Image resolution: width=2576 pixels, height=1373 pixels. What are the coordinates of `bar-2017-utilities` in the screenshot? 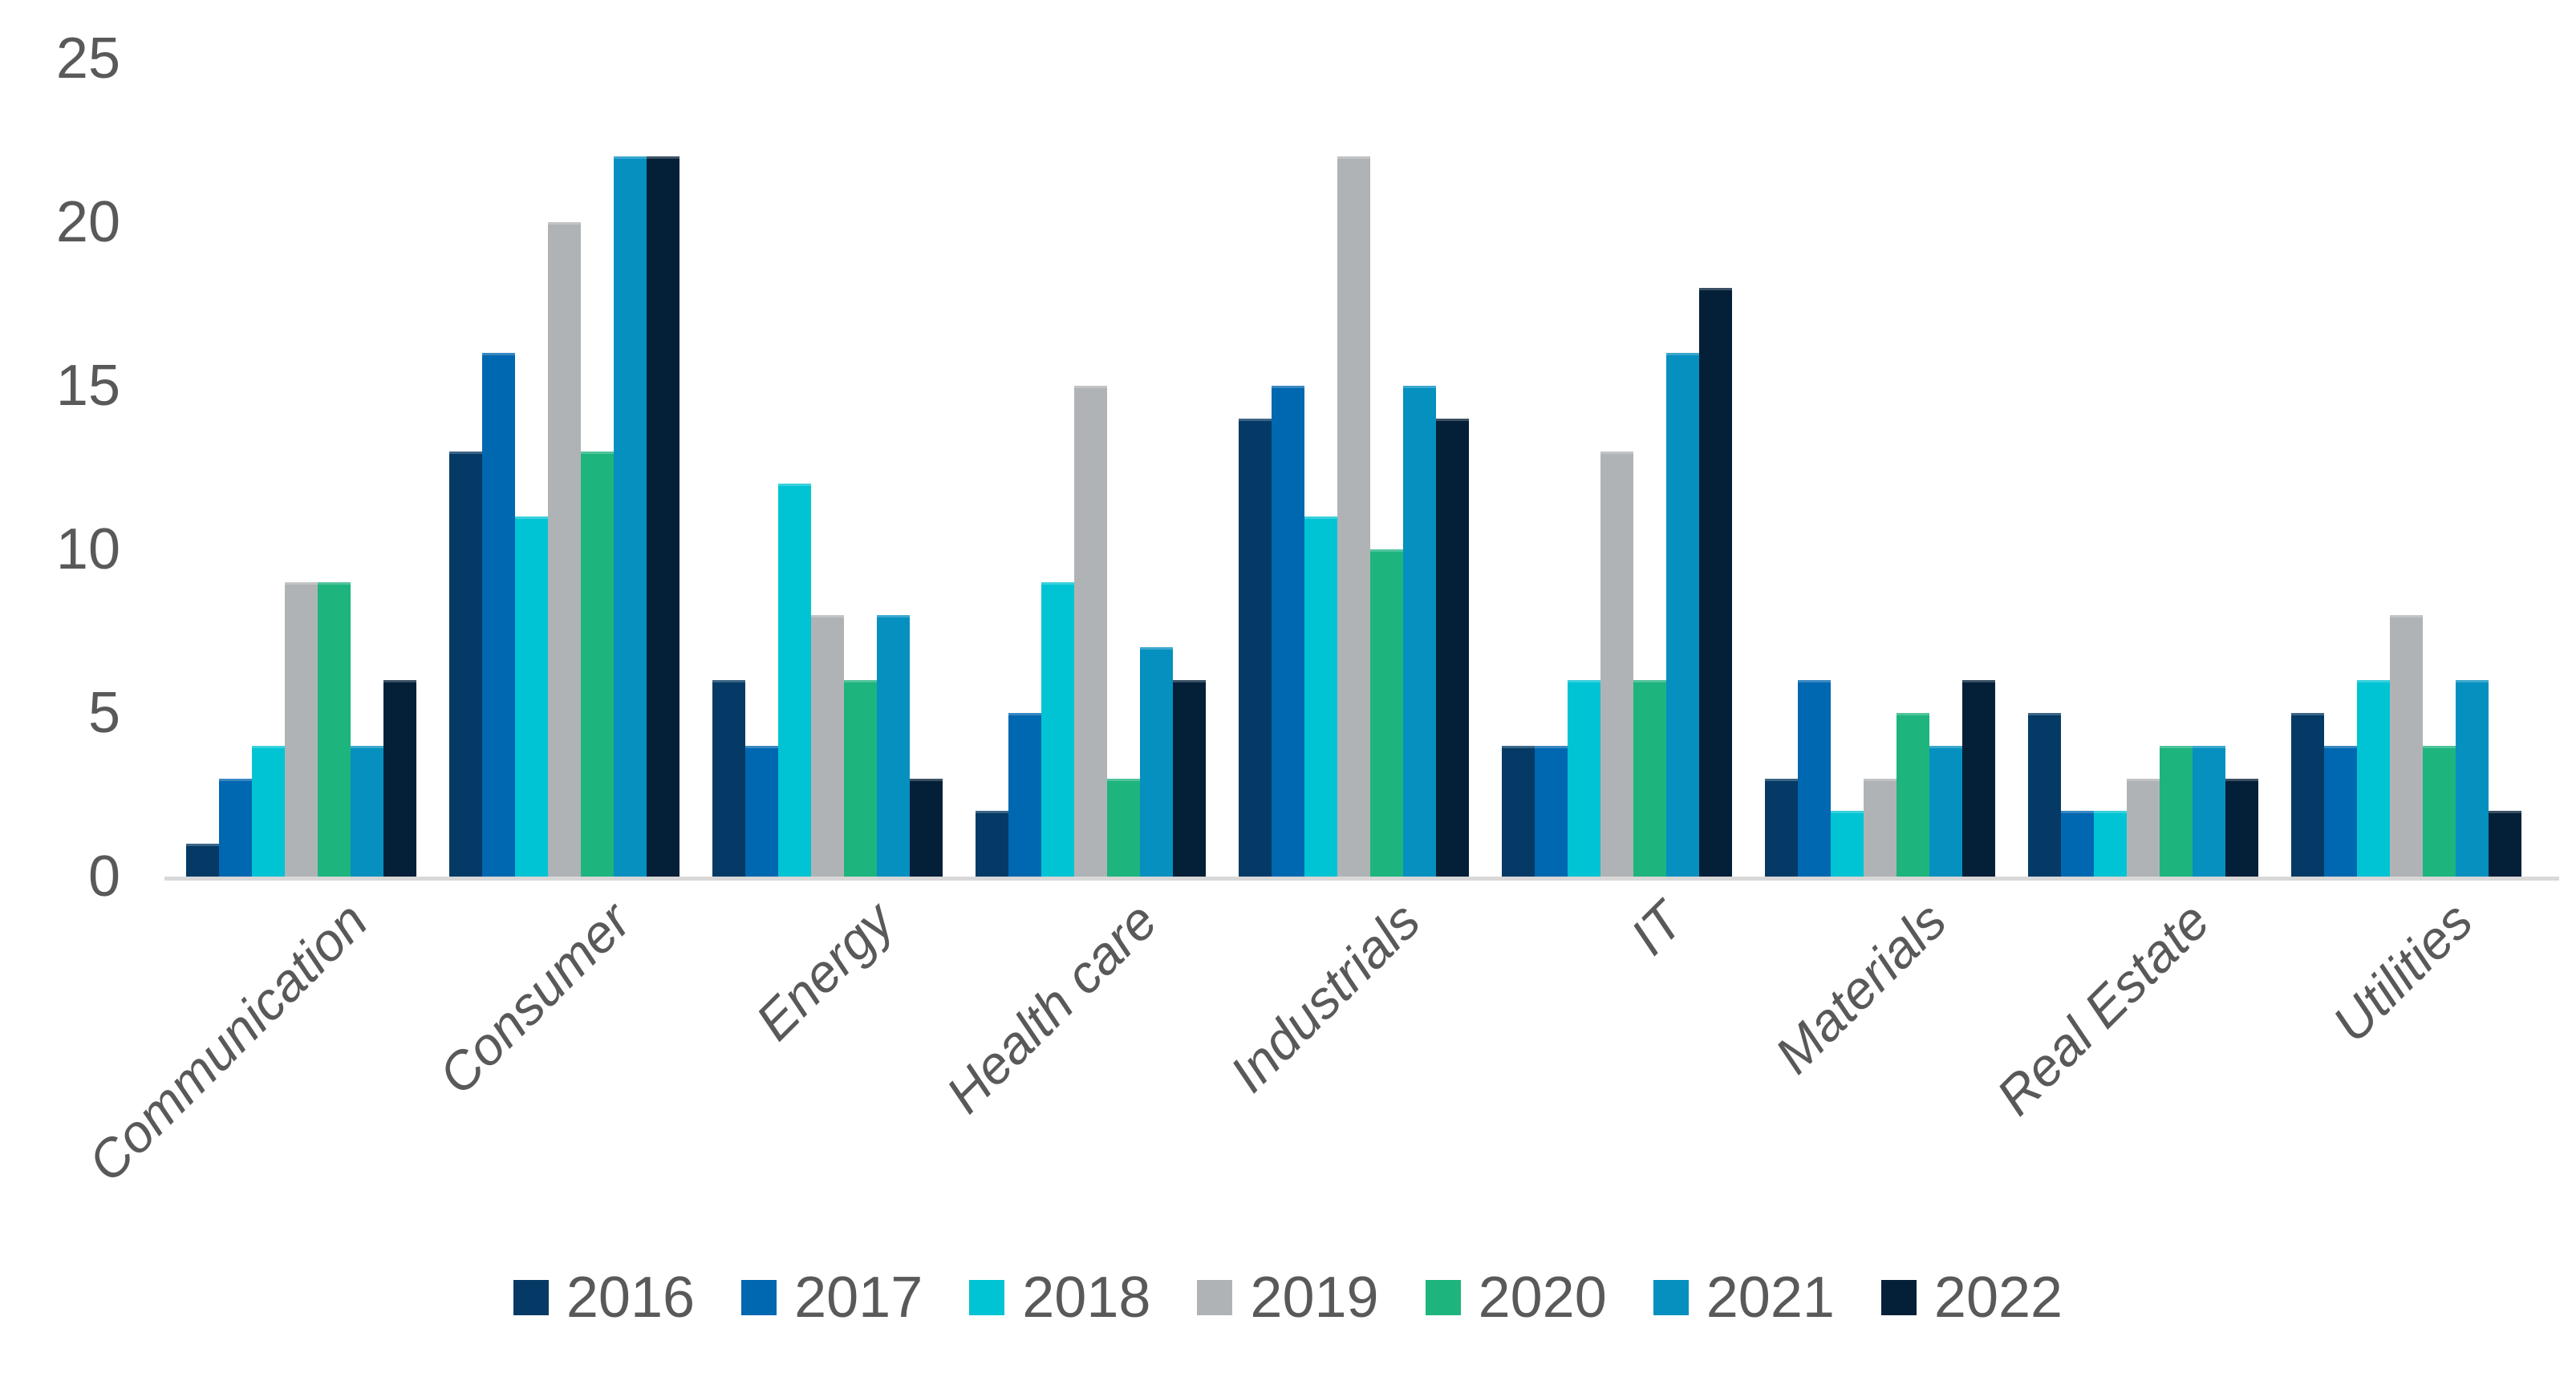 It's located at (2340, 811).